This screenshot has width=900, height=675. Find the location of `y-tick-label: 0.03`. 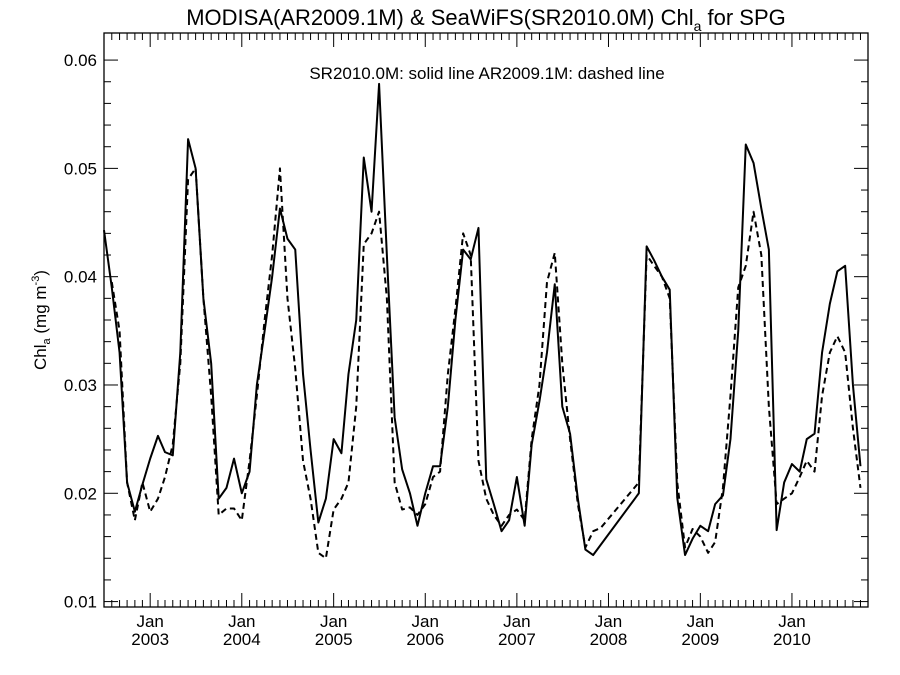

y-tick-label: 0.03 is located at coordinates (80, 385).